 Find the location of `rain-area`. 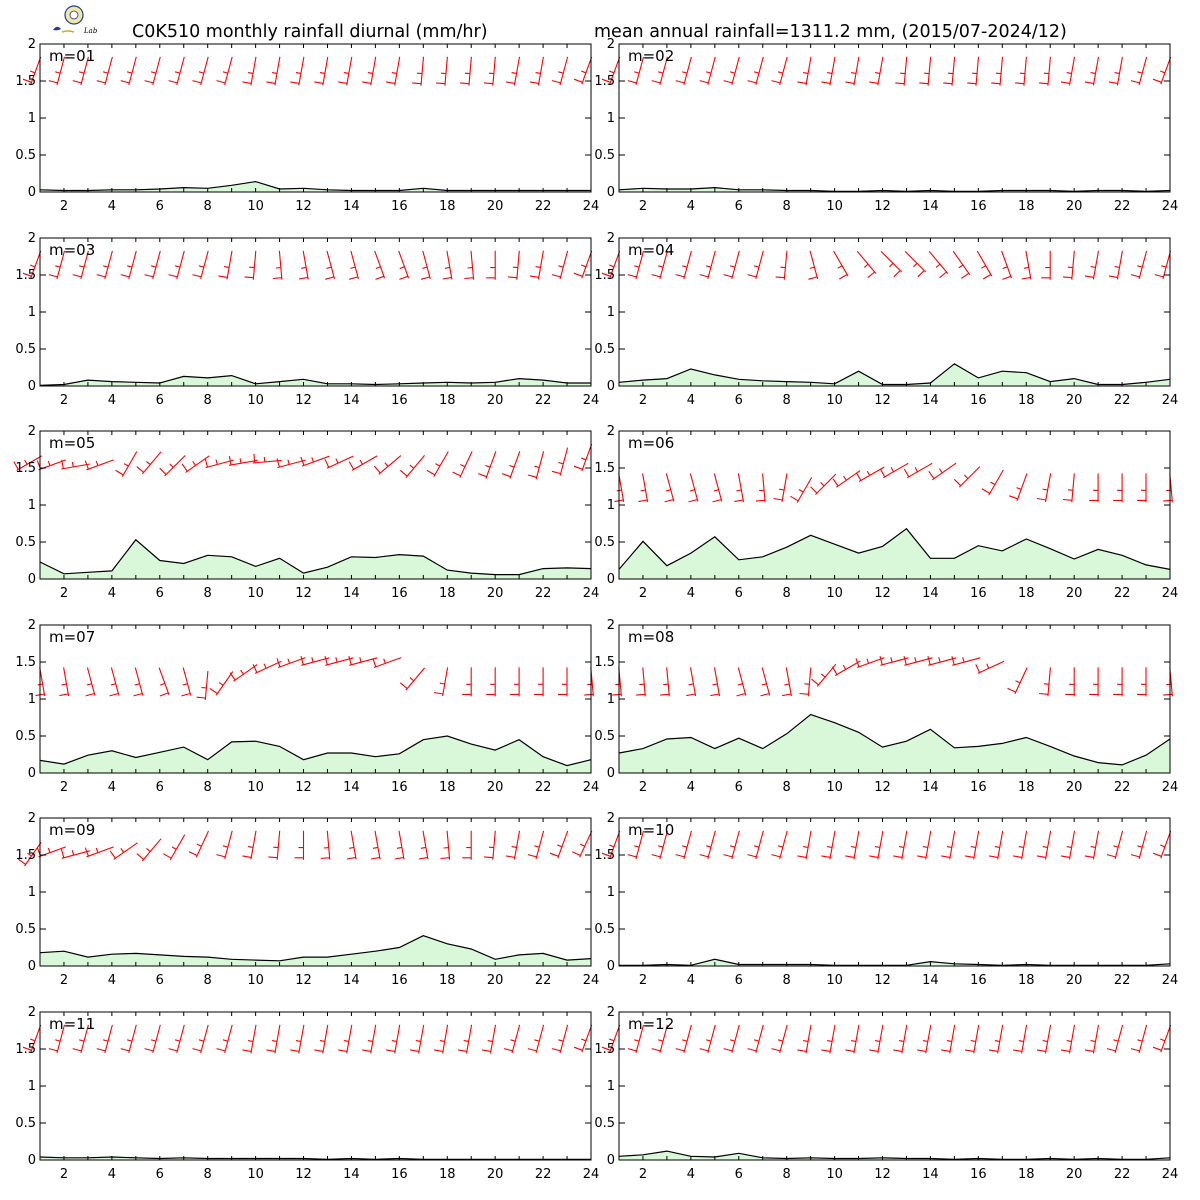

rain-area is located at coordinates (894, 743).